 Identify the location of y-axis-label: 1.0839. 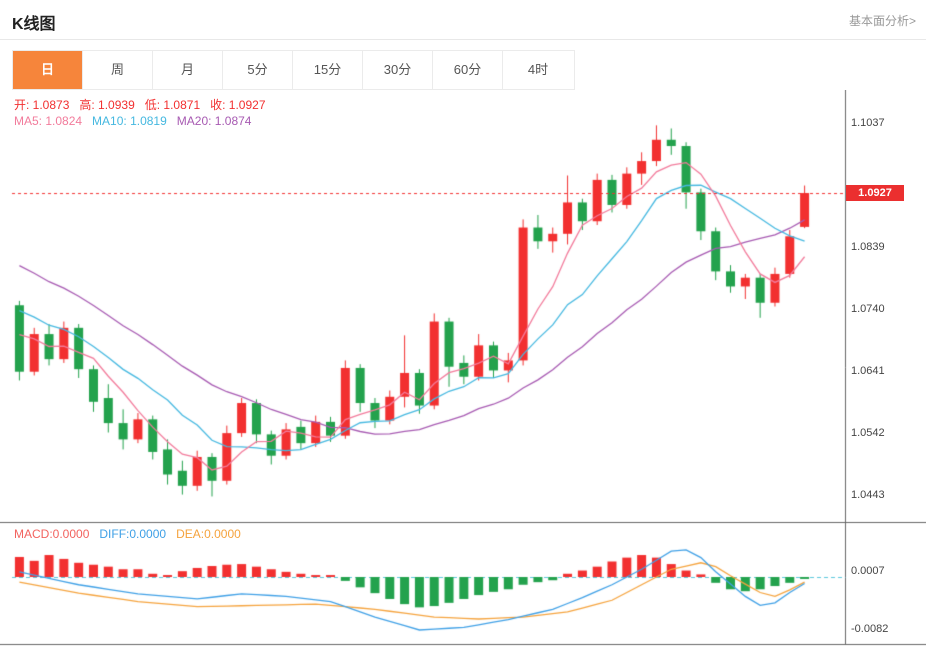
(868, 247).